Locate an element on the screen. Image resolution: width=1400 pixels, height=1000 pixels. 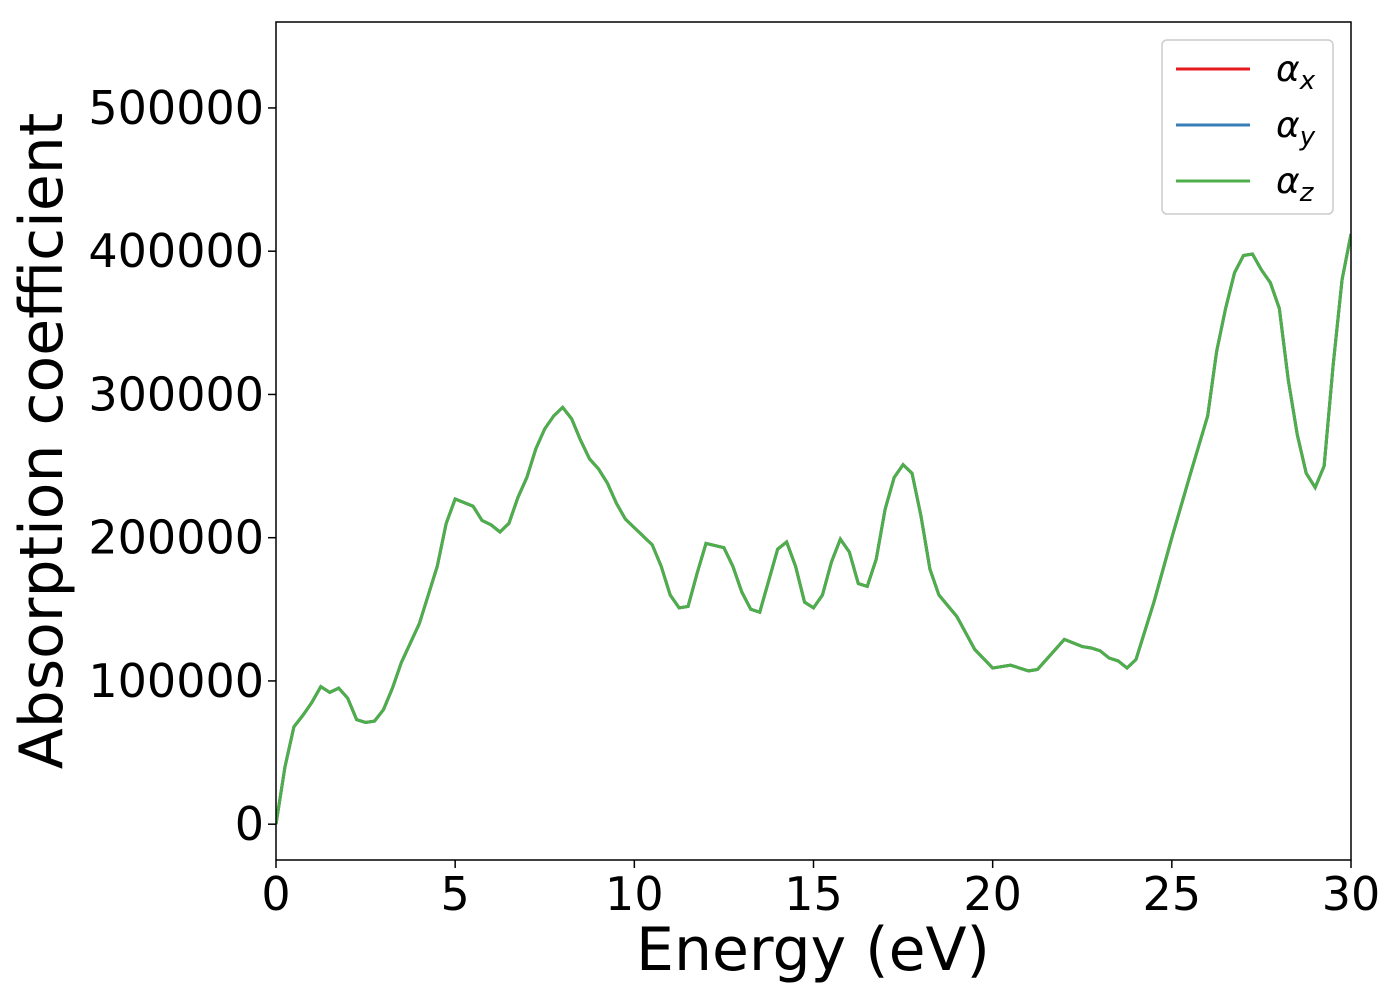
legend-label: αz is located at coordinates (1295, 184).